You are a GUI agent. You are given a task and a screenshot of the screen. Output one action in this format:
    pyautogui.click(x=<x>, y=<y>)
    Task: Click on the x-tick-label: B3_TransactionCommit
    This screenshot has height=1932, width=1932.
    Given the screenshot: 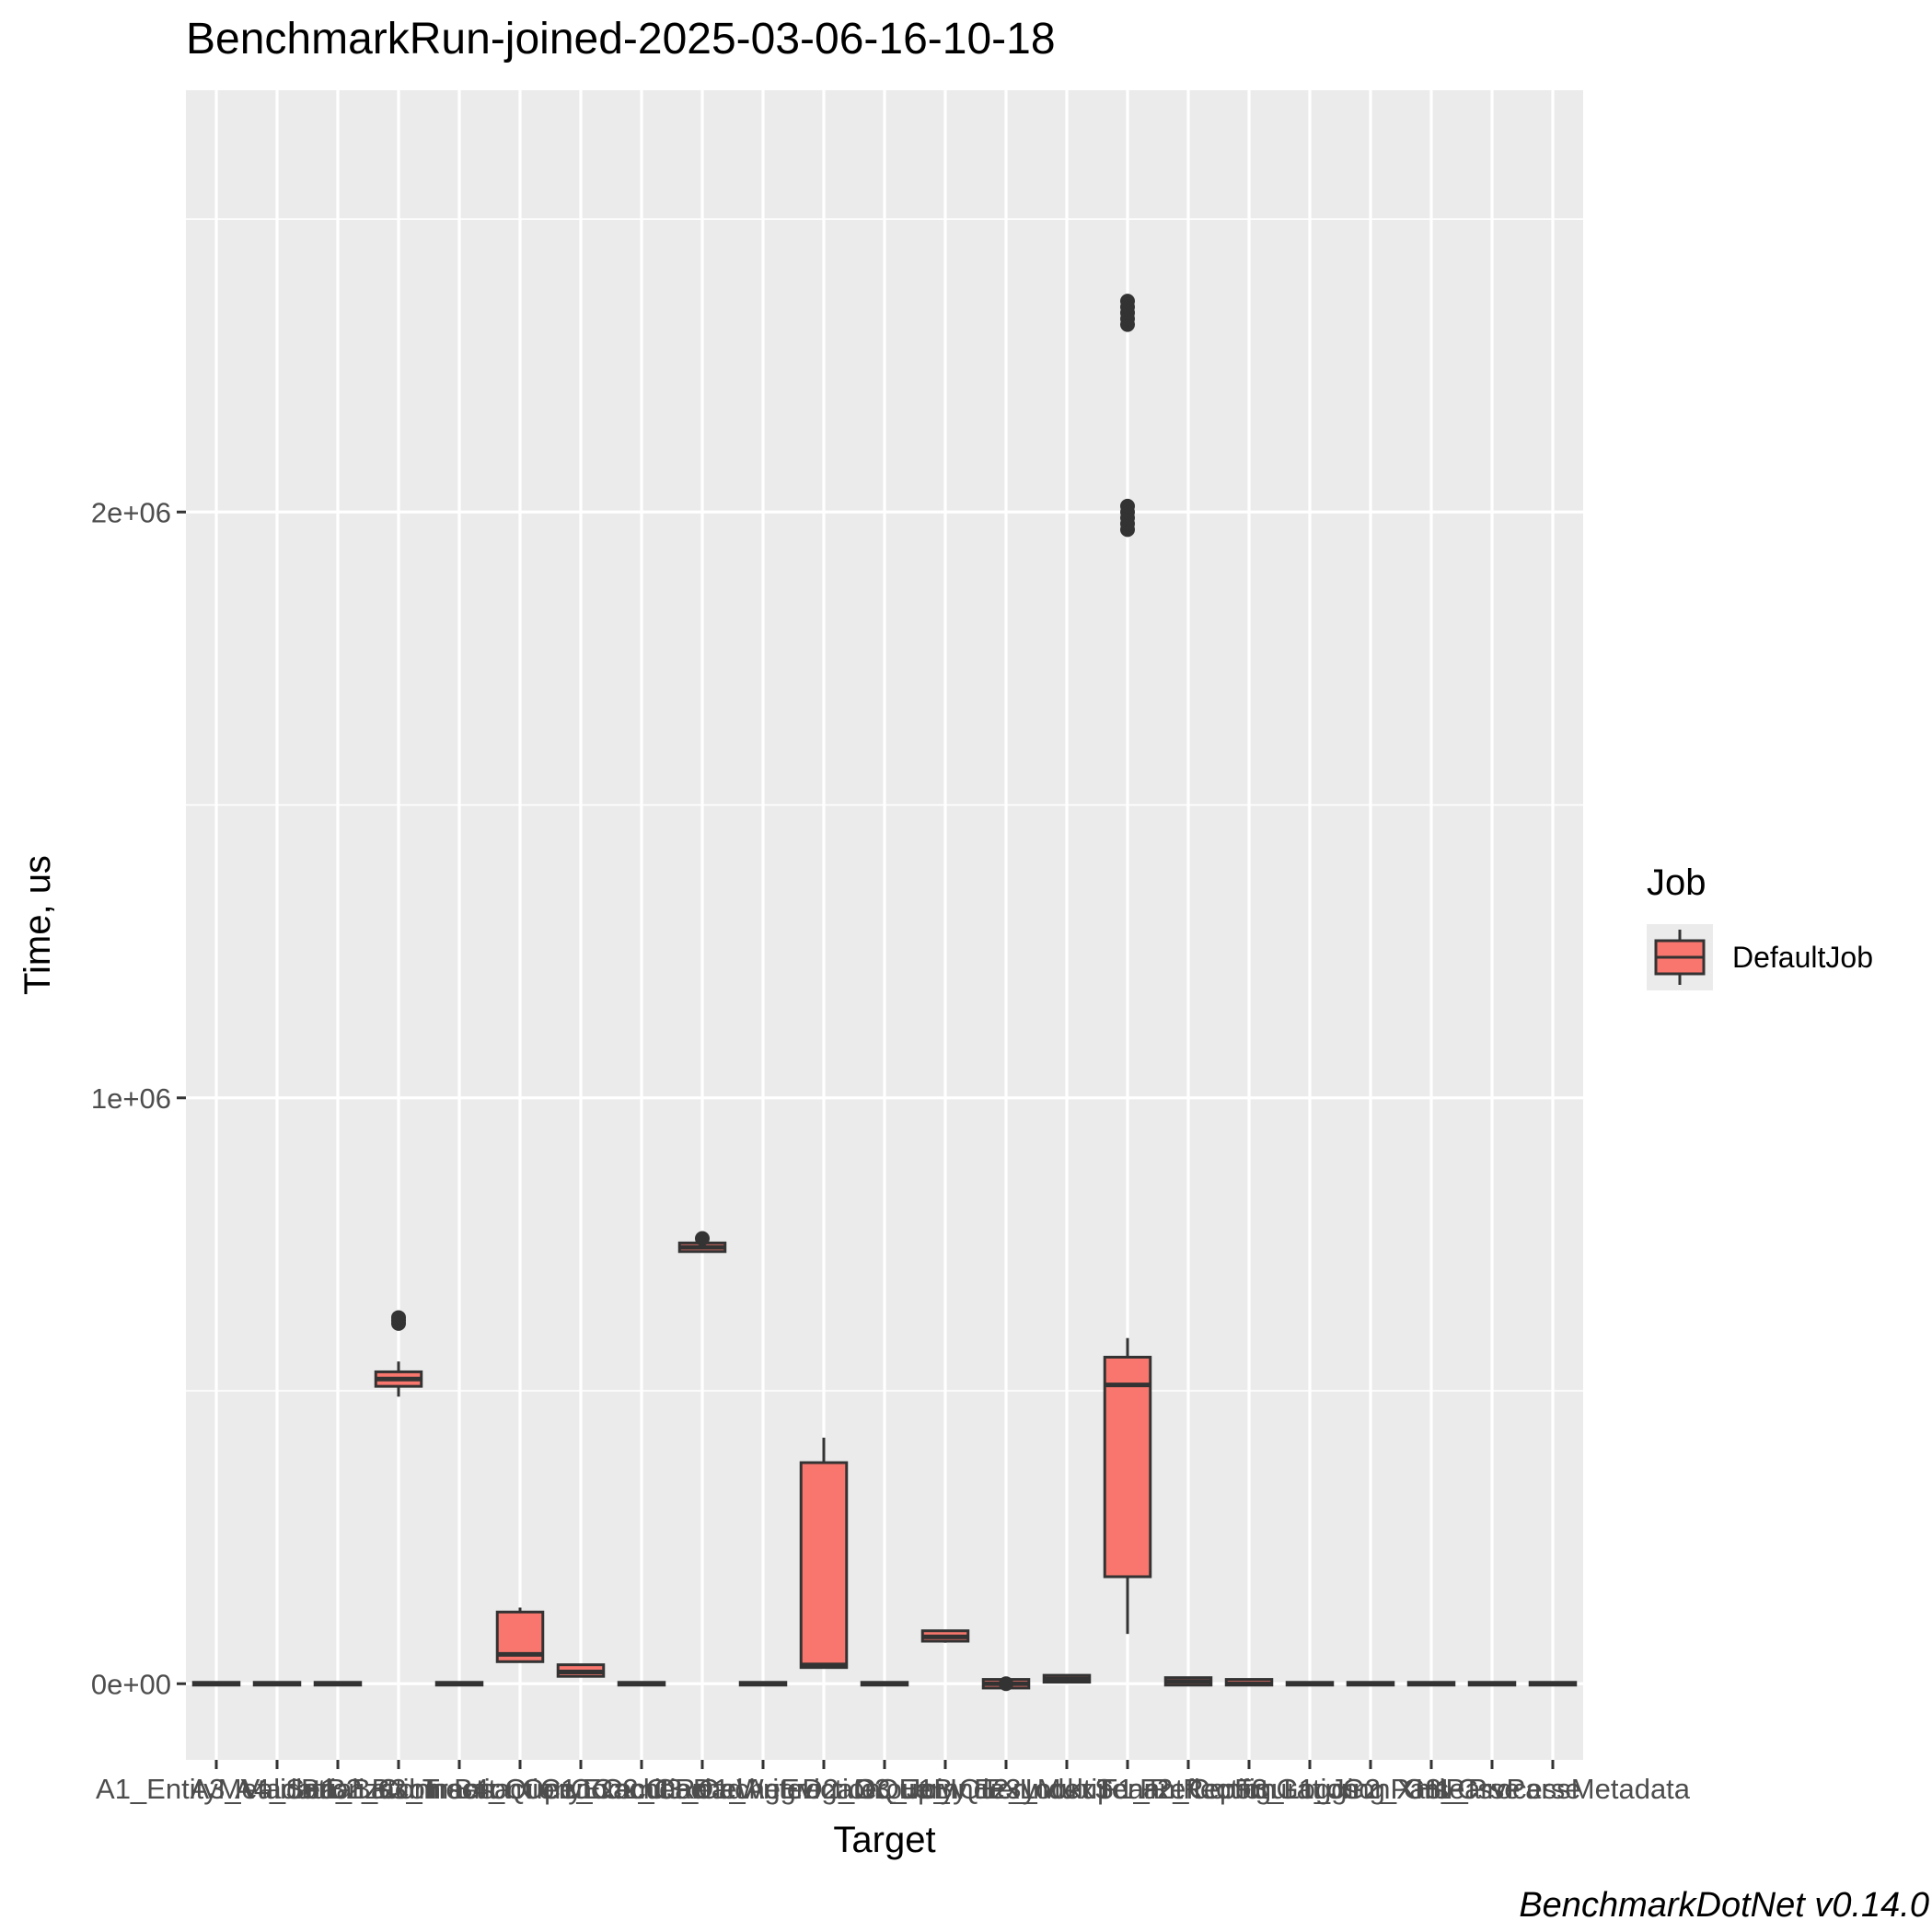 What is the action you would take?
    pyautogui.click(x=521, y=1789)
    